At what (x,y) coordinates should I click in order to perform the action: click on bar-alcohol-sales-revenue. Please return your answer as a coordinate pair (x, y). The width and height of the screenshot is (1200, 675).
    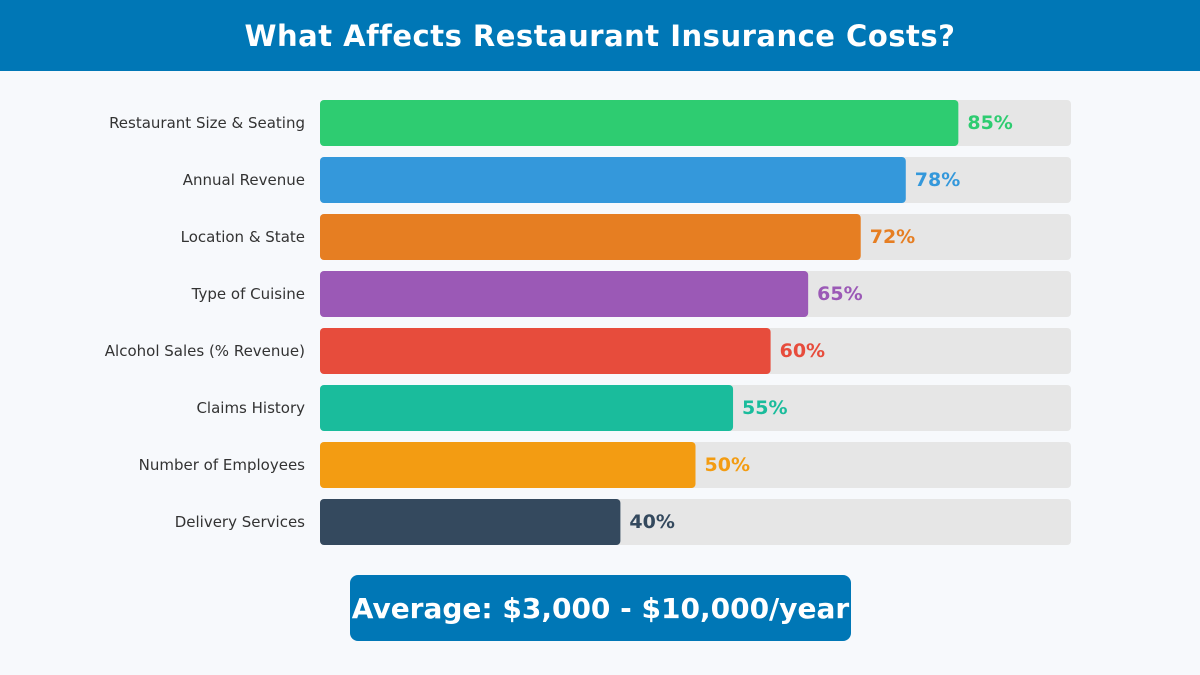
    Looking at the image, I should click on (545, 351).